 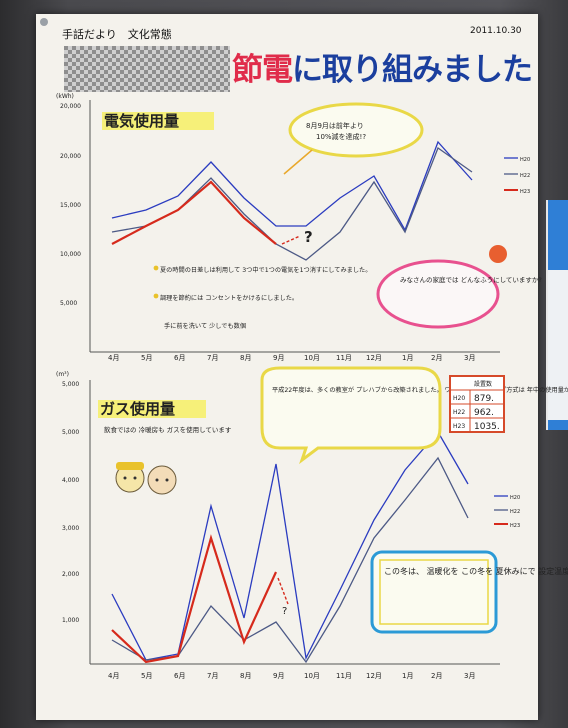 What do you see at coordinates (65, 96) in the screenshot?
I see `electric-unit: (kWh)` at bounding box center [65, 96].